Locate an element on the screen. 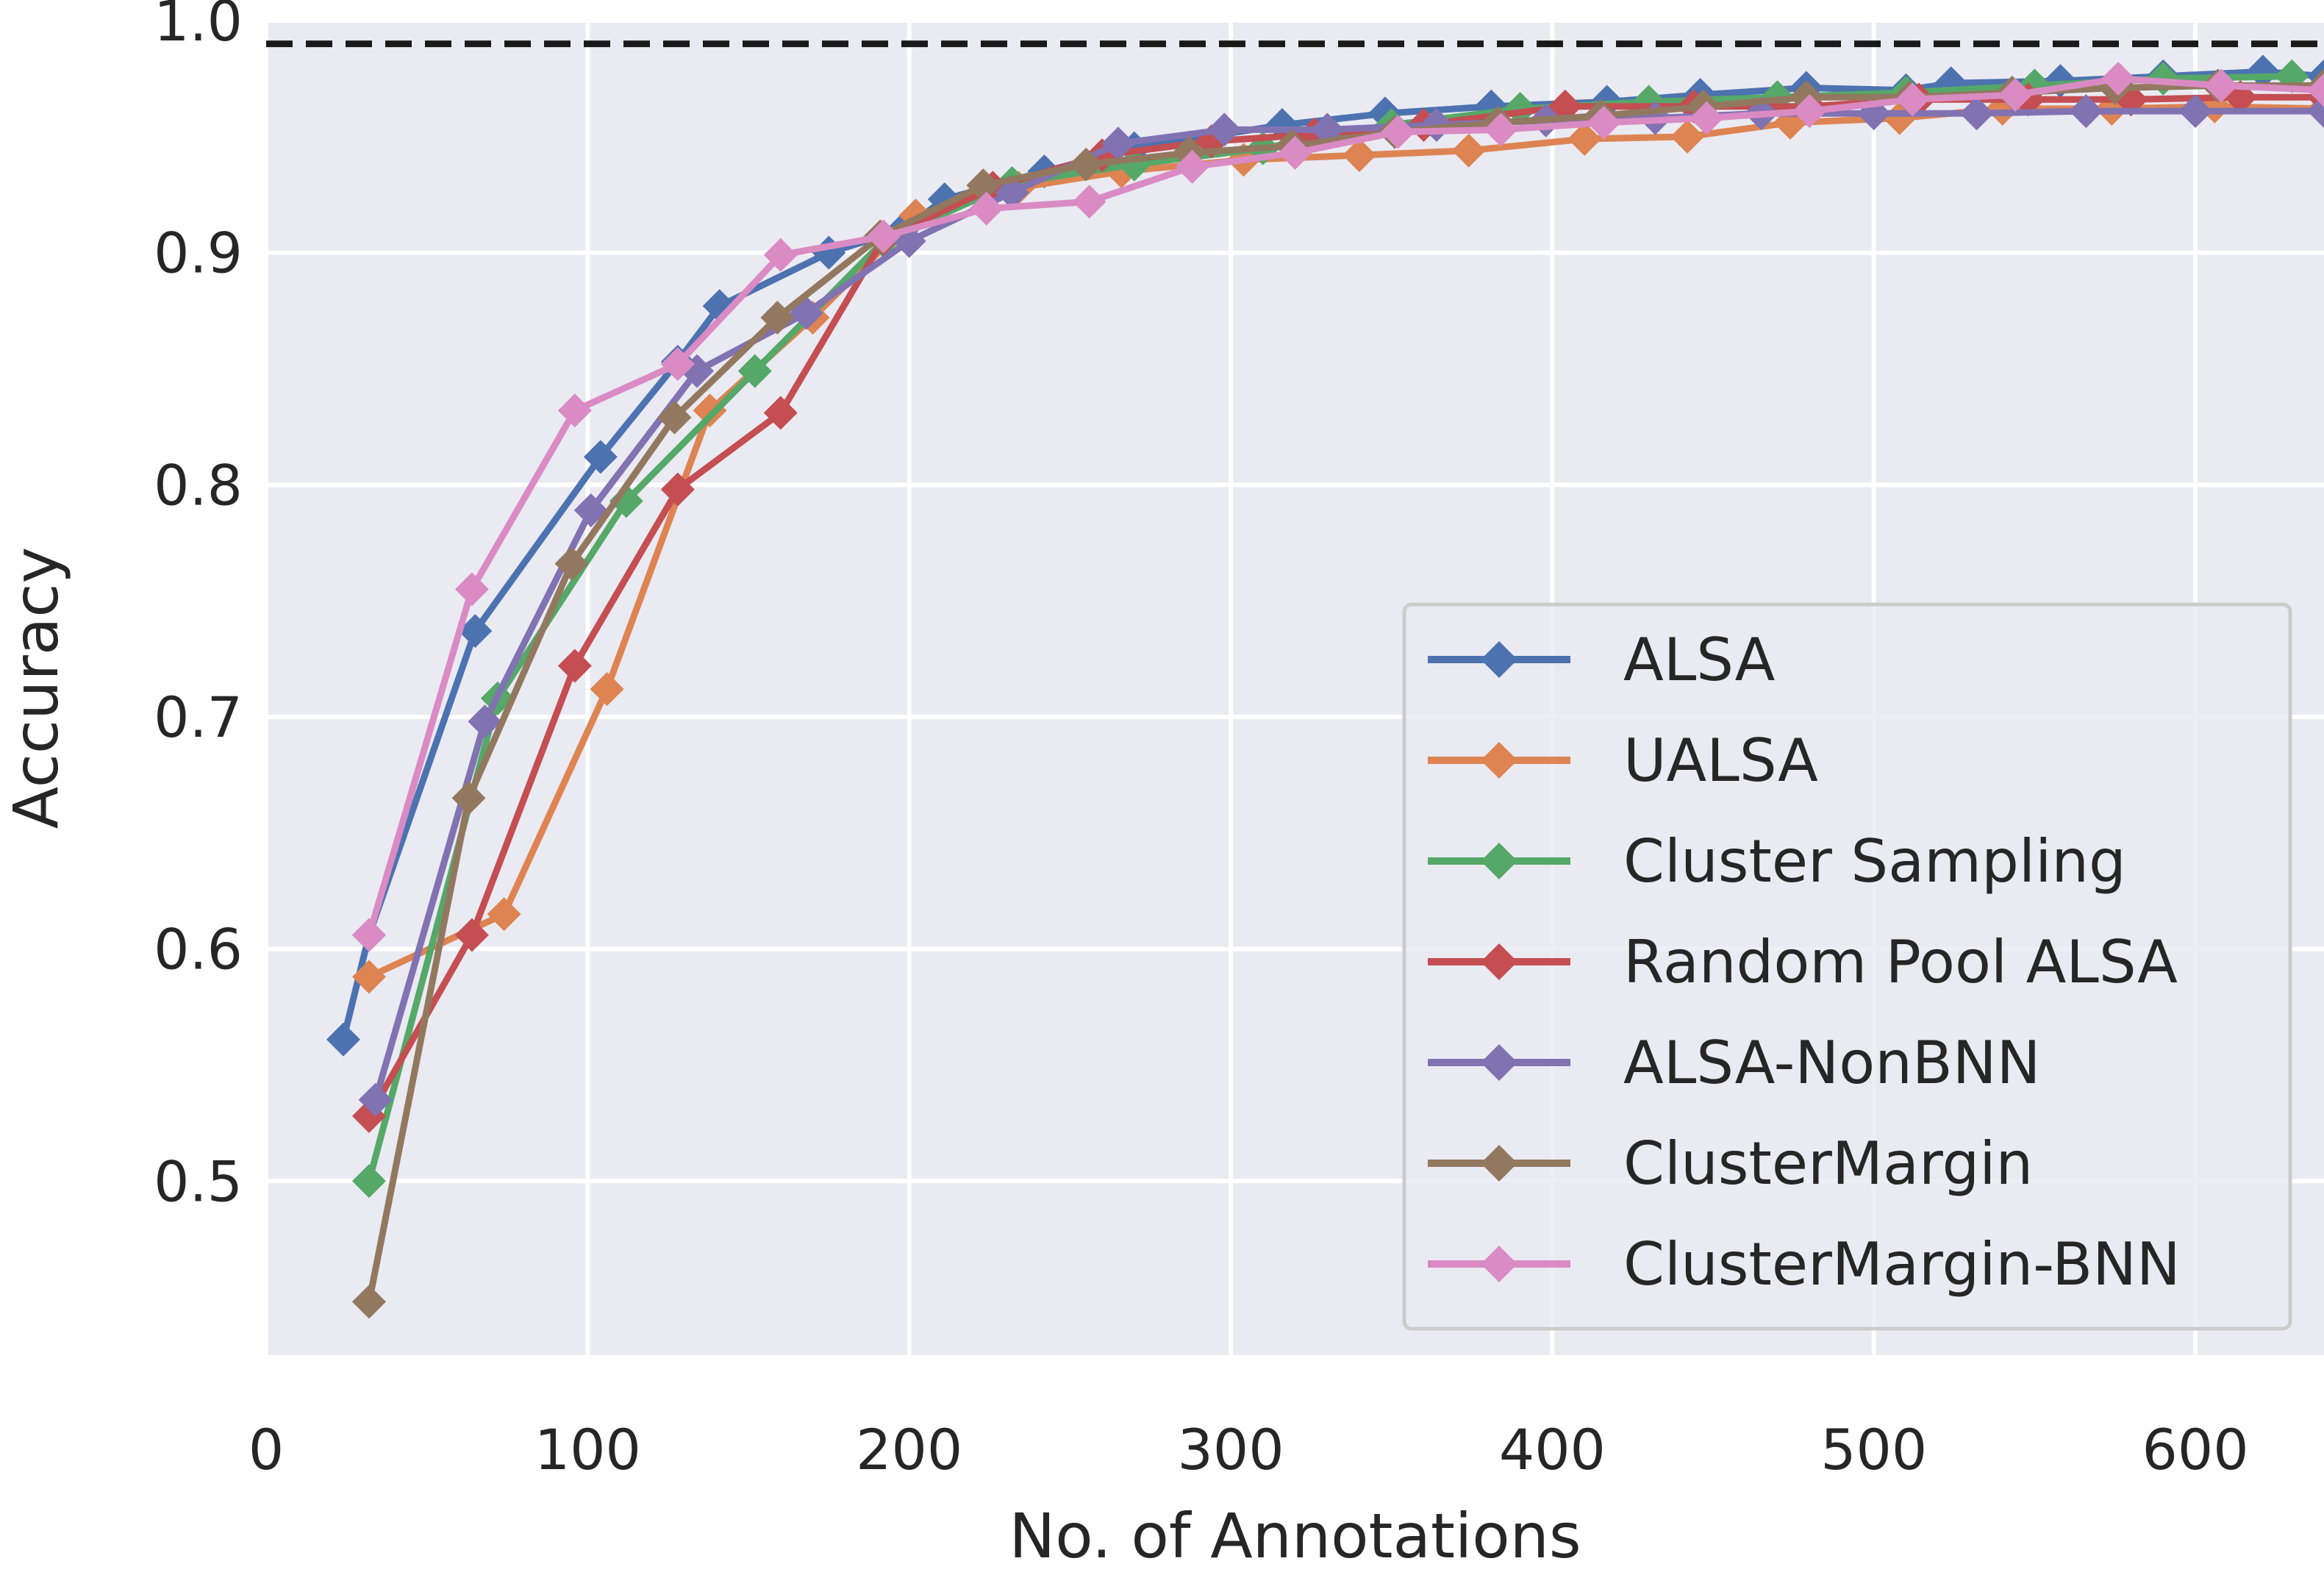  legend-item: Random Pool ALSA is located at coordinates (1803, 962).